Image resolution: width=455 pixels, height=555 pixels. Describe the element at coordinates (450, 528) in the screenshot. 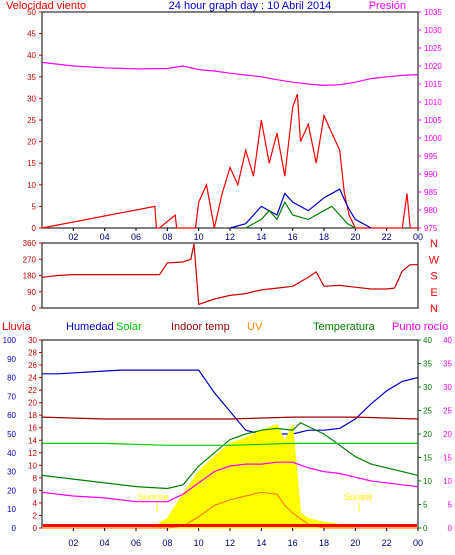

I see `dewpoint-tick-label: 0` at that location.